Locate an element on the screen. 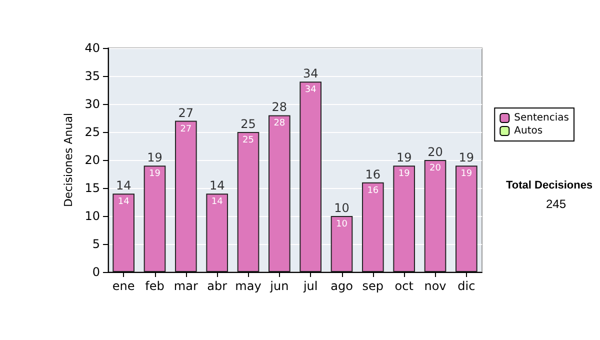 This screenshot has height=340, width=600. data-label: 25 is located at coordinates (248, 141).